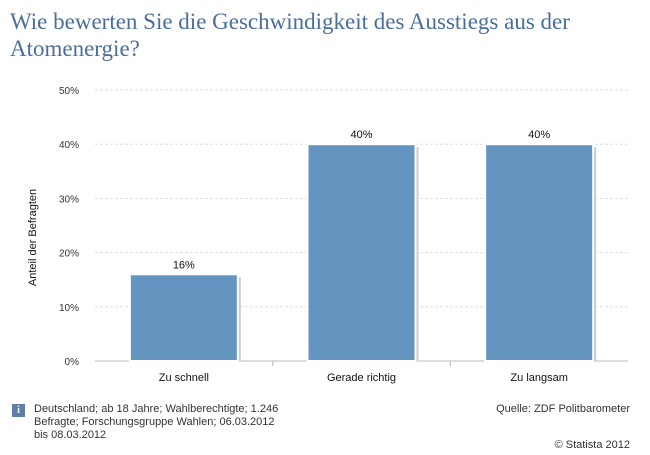  What do you see at coordinates (69, 145) in the screenshot?
I see `y-tick-label: 40%` at bounding box center [69, 145].